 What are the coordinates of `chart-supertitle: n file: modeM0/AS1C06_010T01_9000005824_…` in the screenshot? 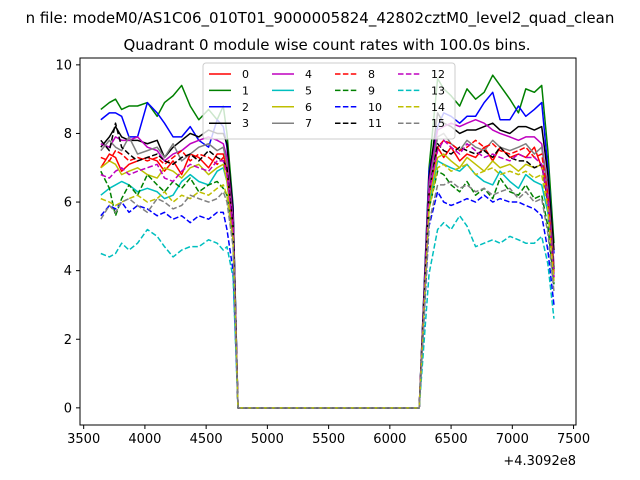 It's located at (320, 18).